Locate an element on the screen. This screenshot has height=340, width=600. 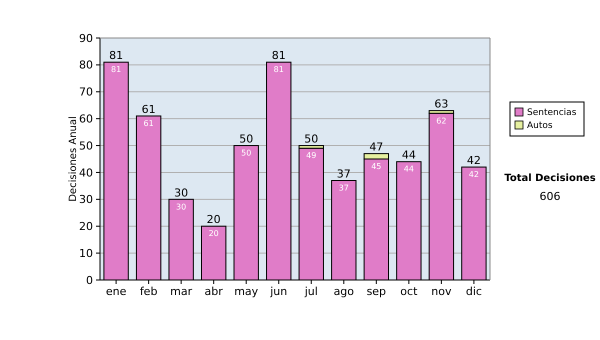
y-tick-label: 50 is located at coordinates (86, 145).